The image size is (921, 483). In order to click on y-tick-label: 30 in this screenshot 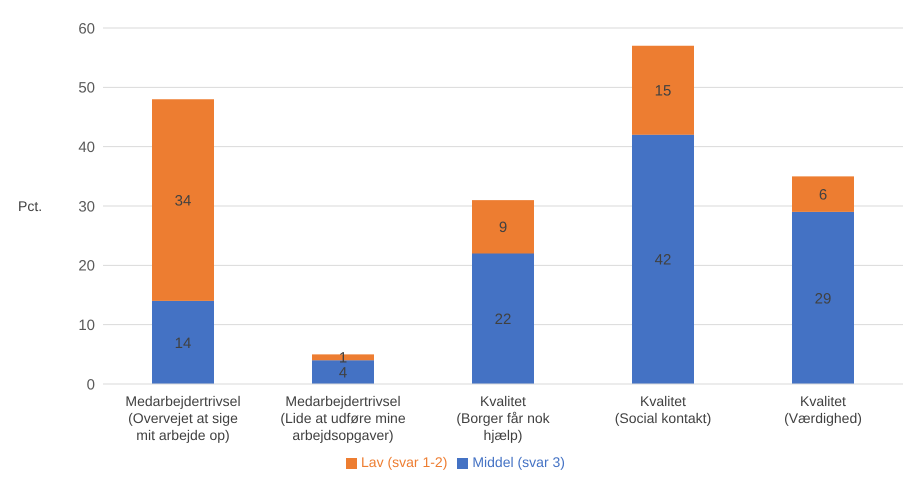, I will do `click(86, 207)`.